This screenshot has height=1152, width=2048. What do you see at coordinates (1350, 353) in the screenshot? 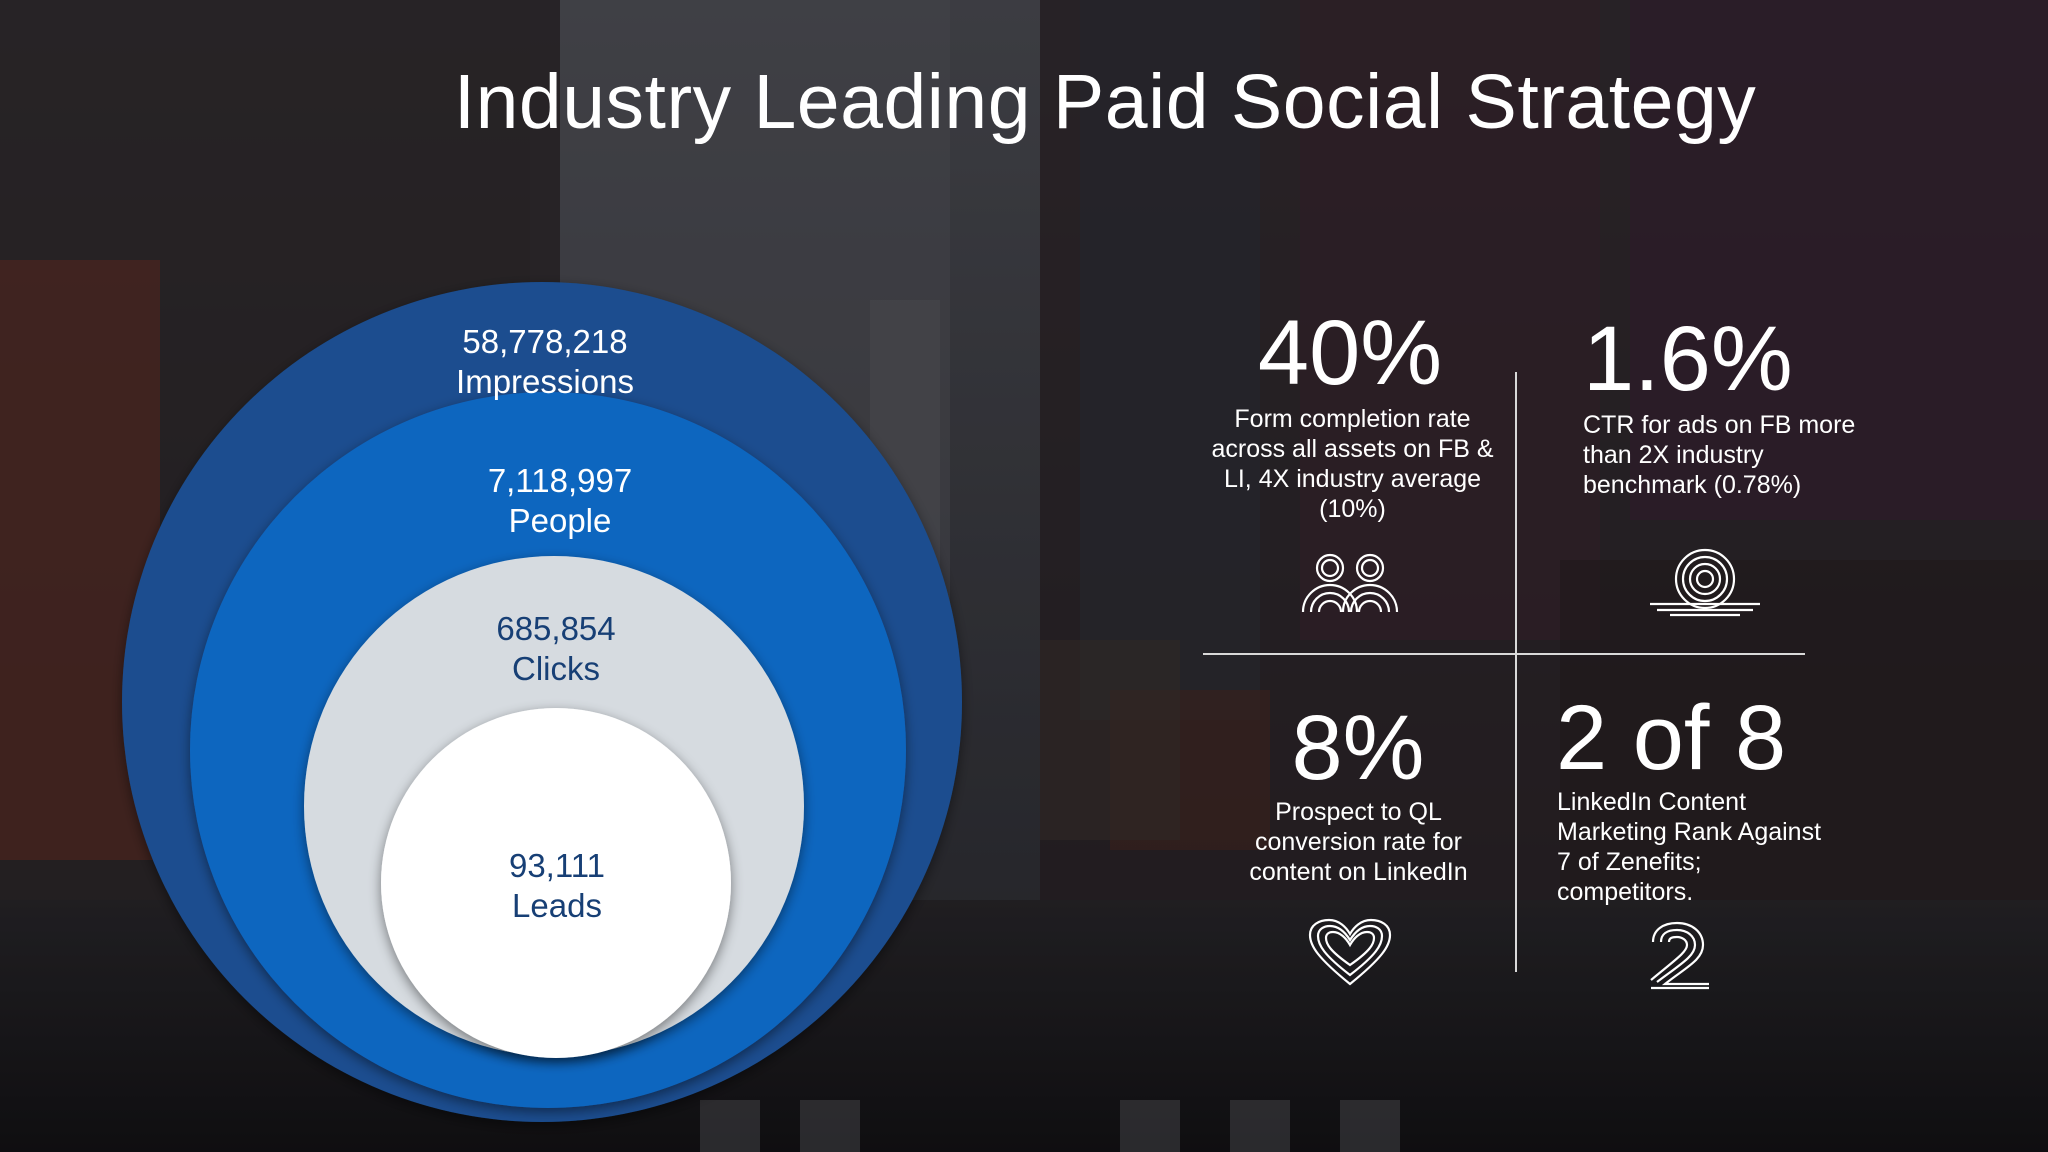
I see `stat-form-completion-value: 40%` at bounding box center [1350, 353].